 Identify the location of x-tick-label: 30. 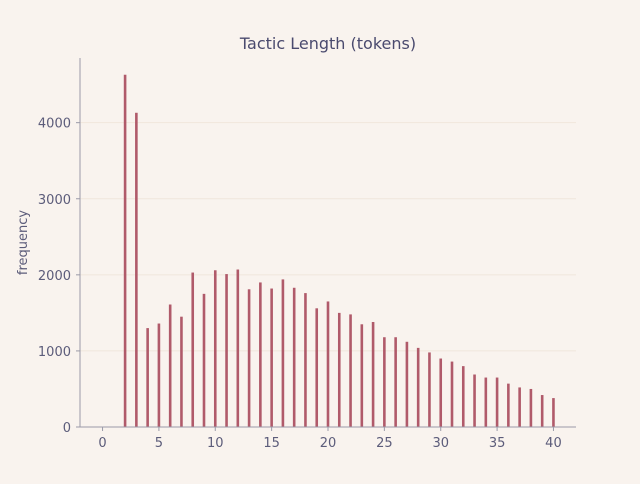
(440, 443).